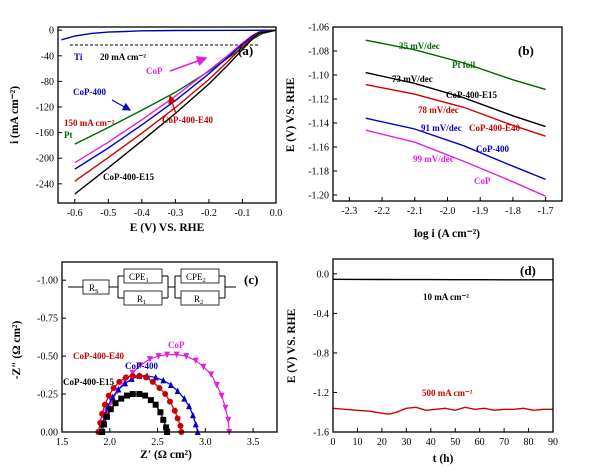 The image size is (600, 473). What do you see at coordinates (492, 149) in the screenshot?
I see `panel-b-annotation-cop400-name: CoP-400` at bounding box center [492, 149].